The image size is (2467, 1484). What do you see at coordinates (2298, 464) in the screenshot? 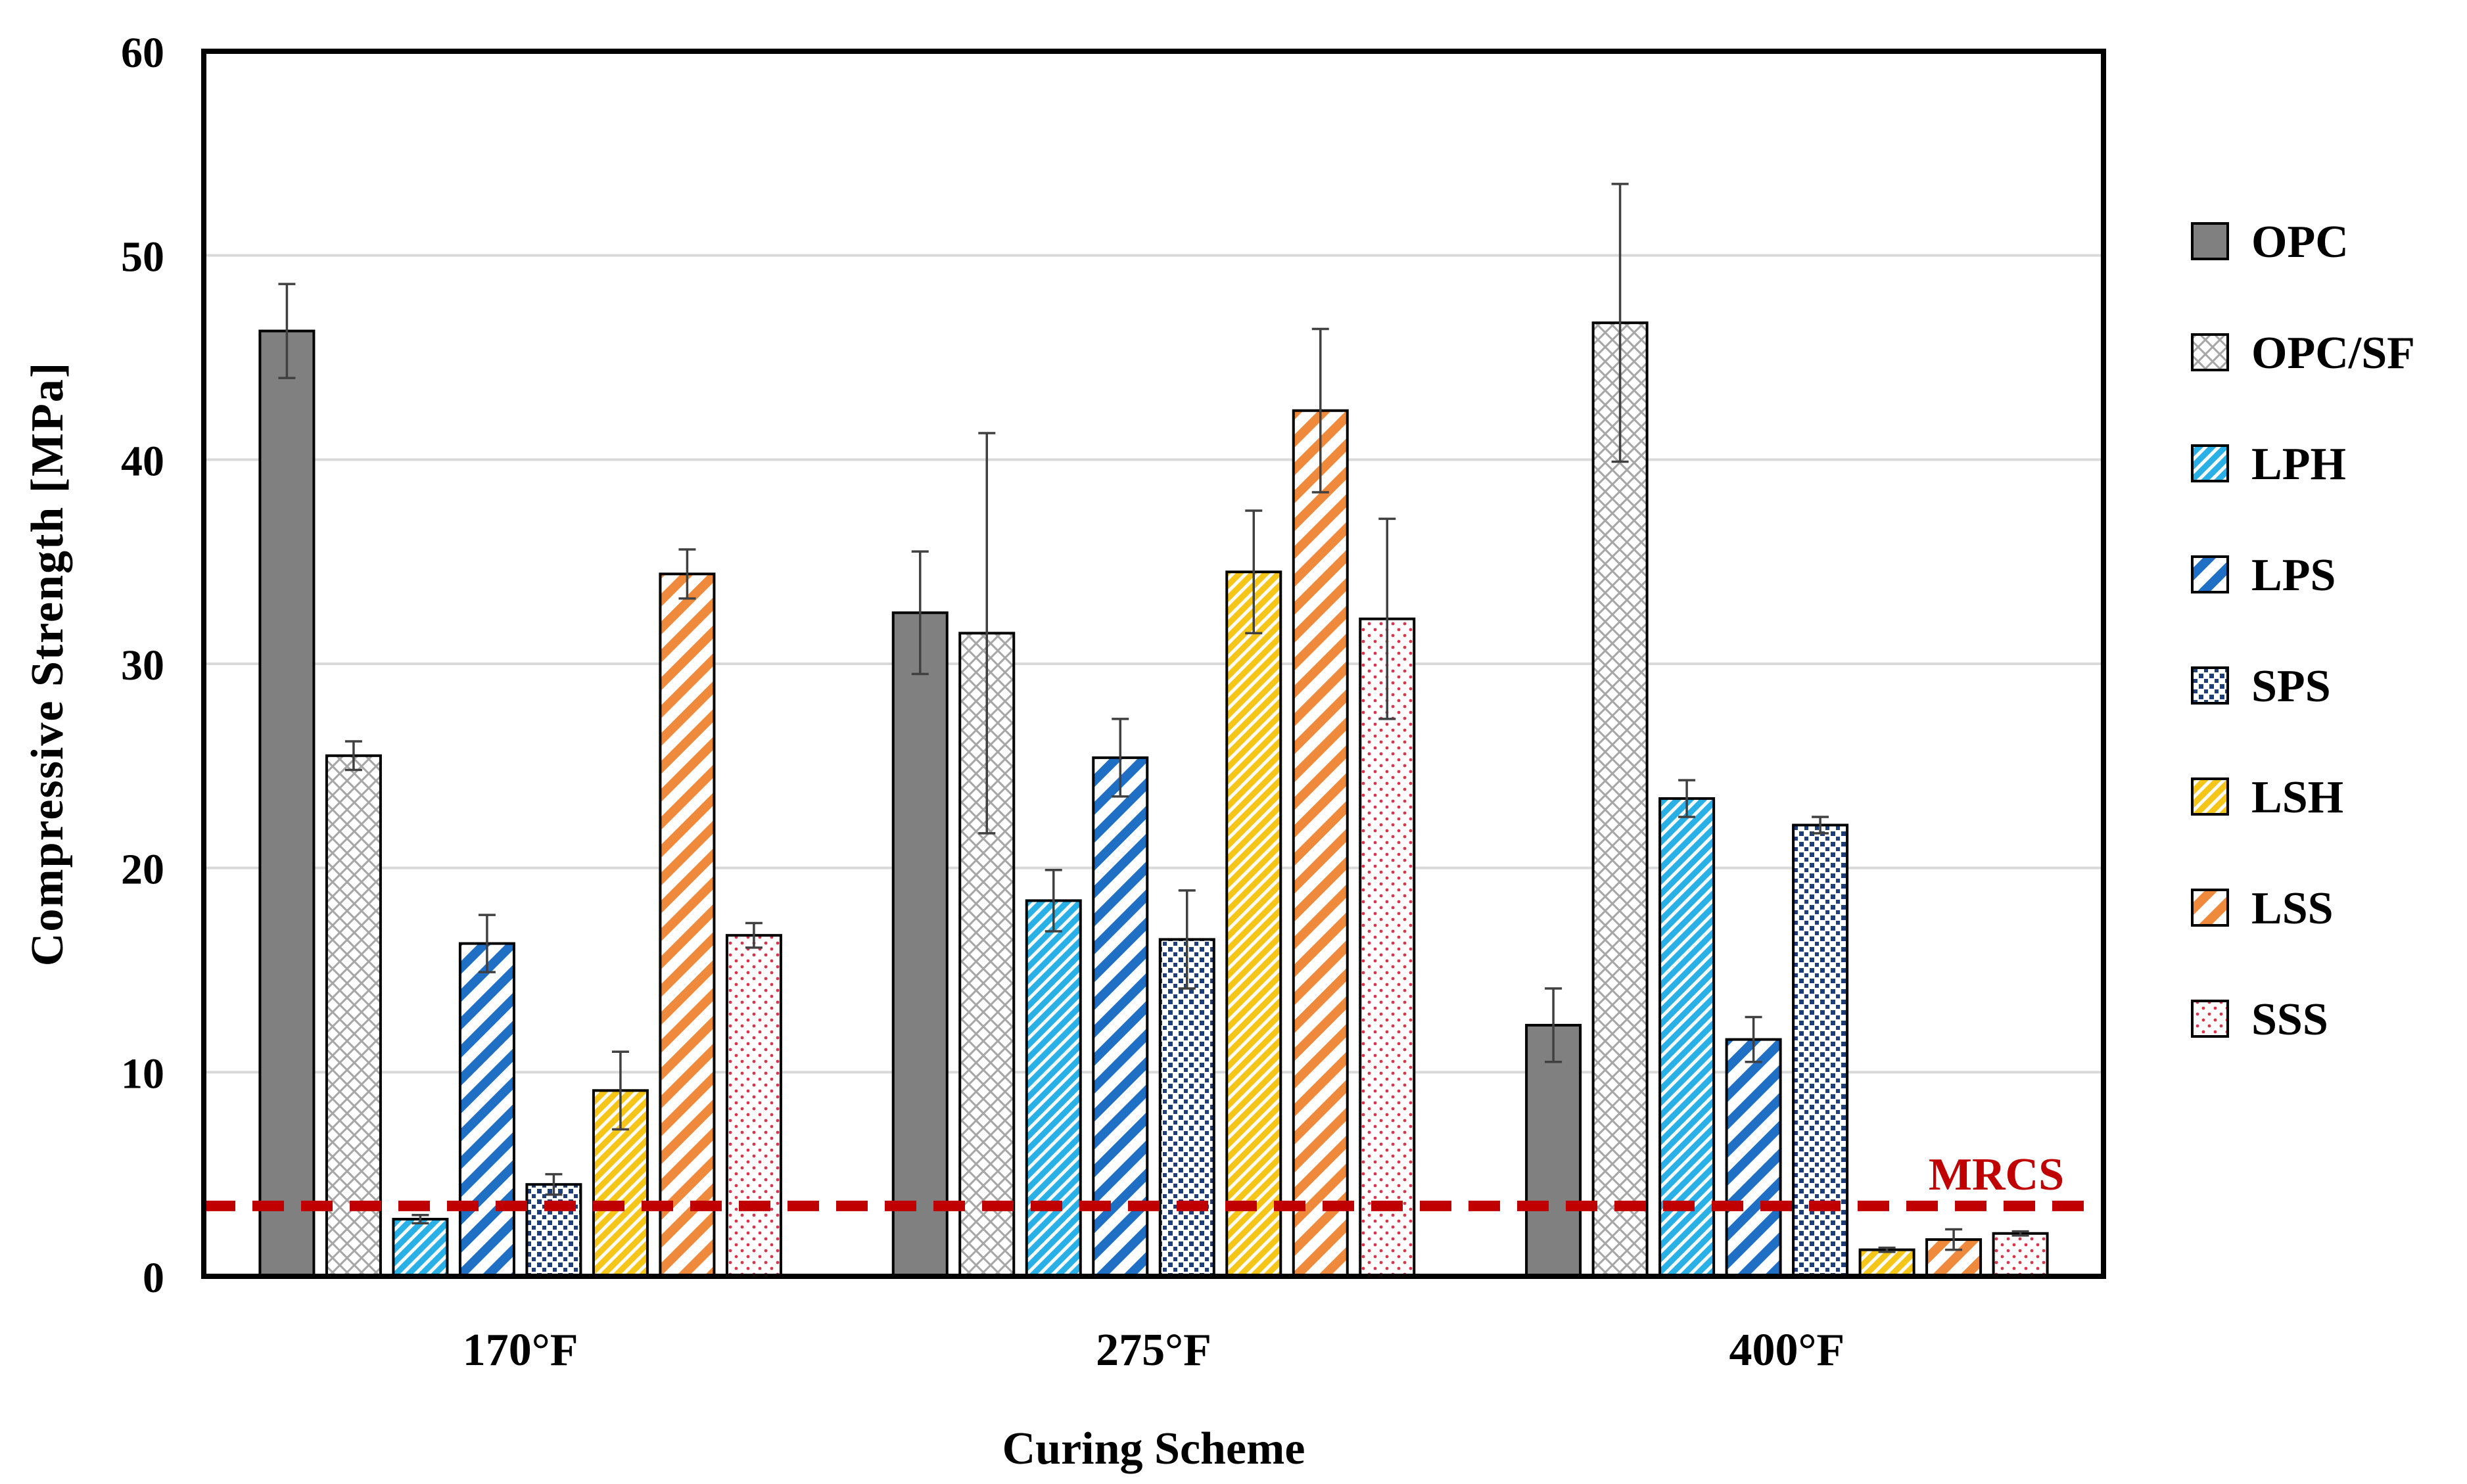
I see `legend-label: LPH` at bounding box center [2298, 464].